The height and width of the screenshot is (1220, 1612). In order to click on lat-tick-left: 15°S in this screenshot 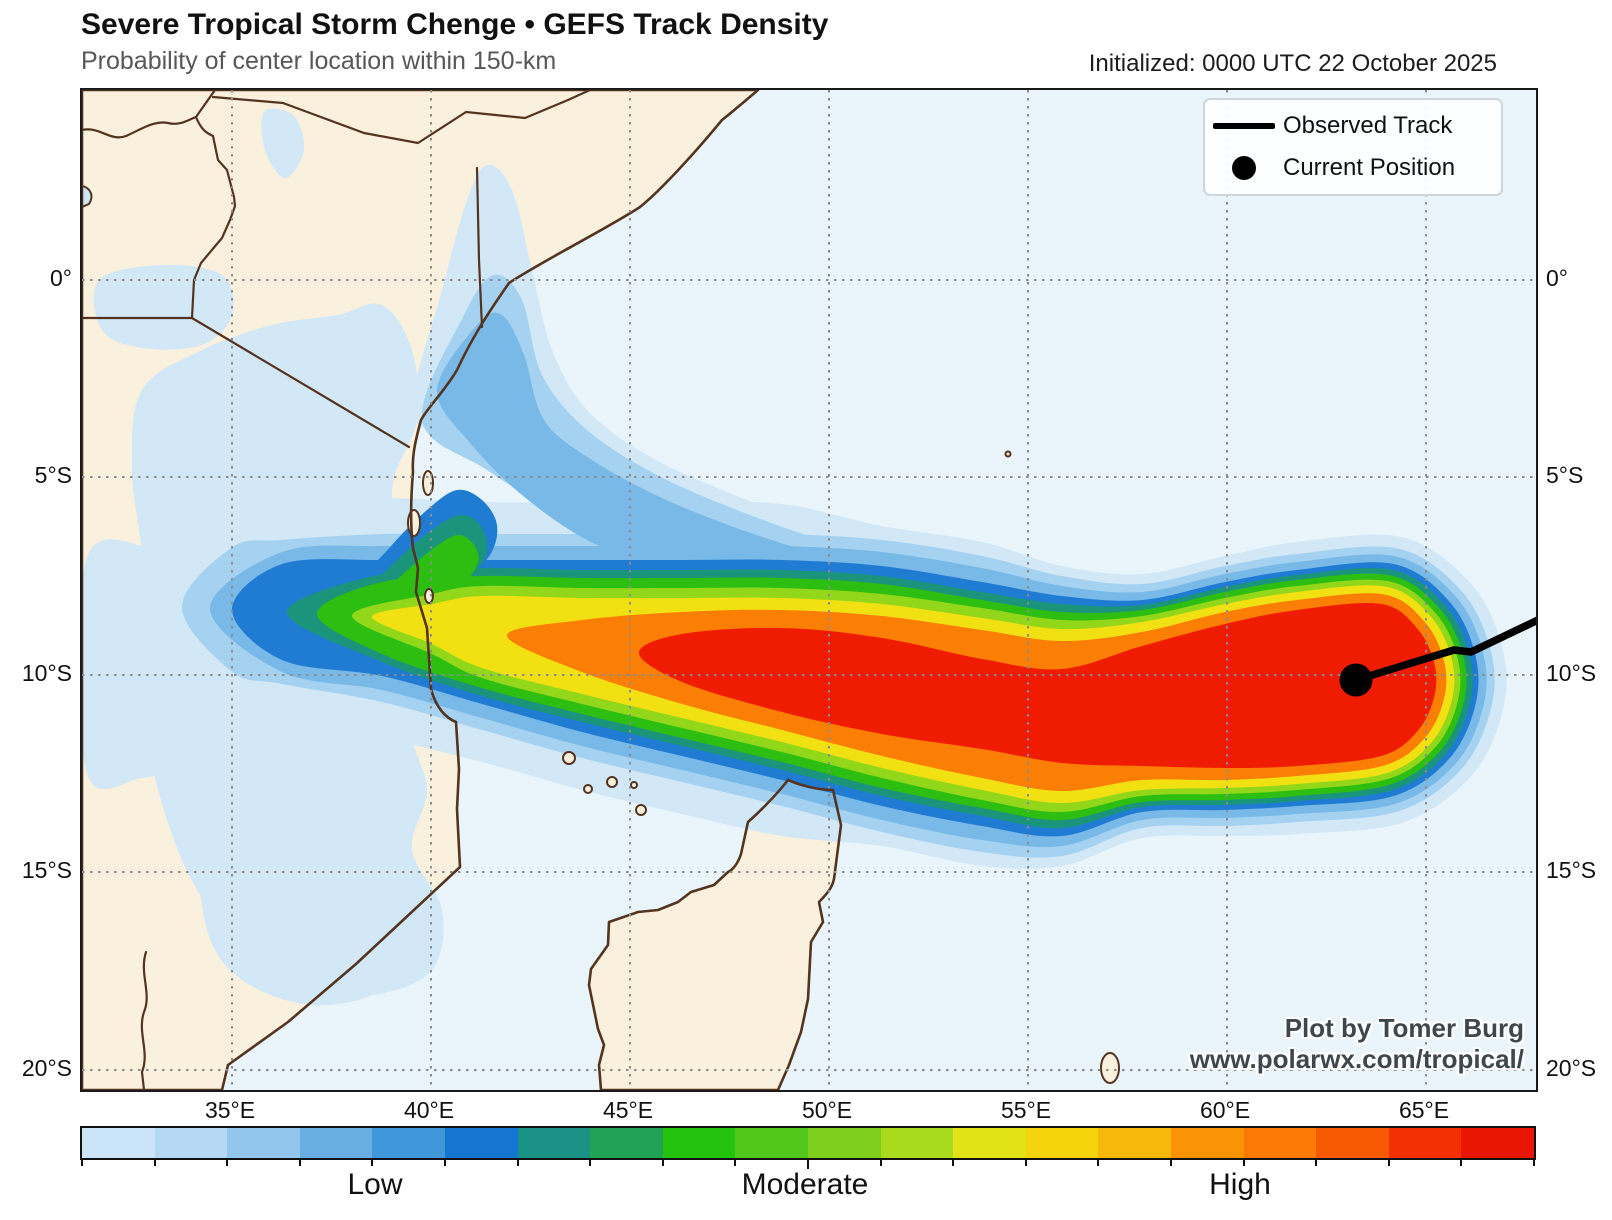, I will do `click(46, 870)`.